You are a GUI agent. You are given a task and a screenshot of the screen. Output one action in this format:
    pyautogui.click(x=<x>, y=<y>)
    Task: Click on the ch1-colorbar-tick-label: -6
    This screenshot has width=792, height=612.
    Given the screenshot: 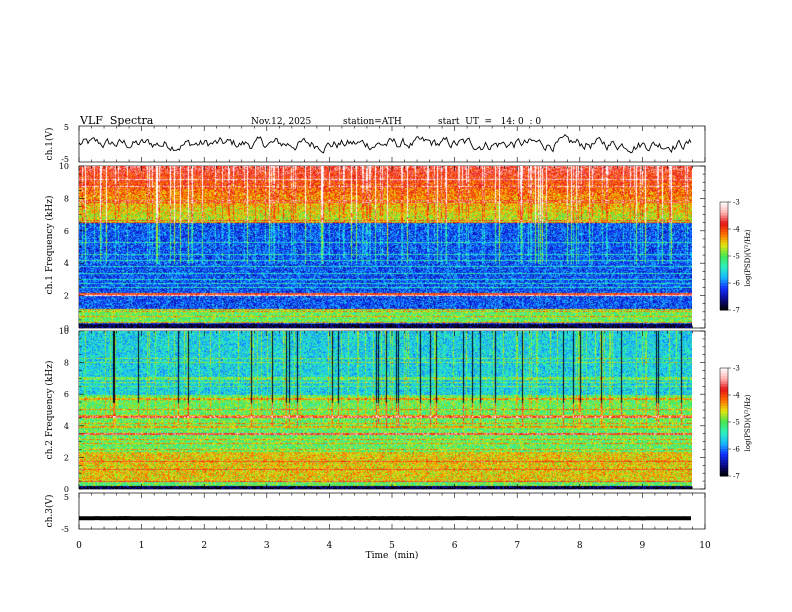 What is the action you would take?
    pyautogui.click(x=736, y=284)
    